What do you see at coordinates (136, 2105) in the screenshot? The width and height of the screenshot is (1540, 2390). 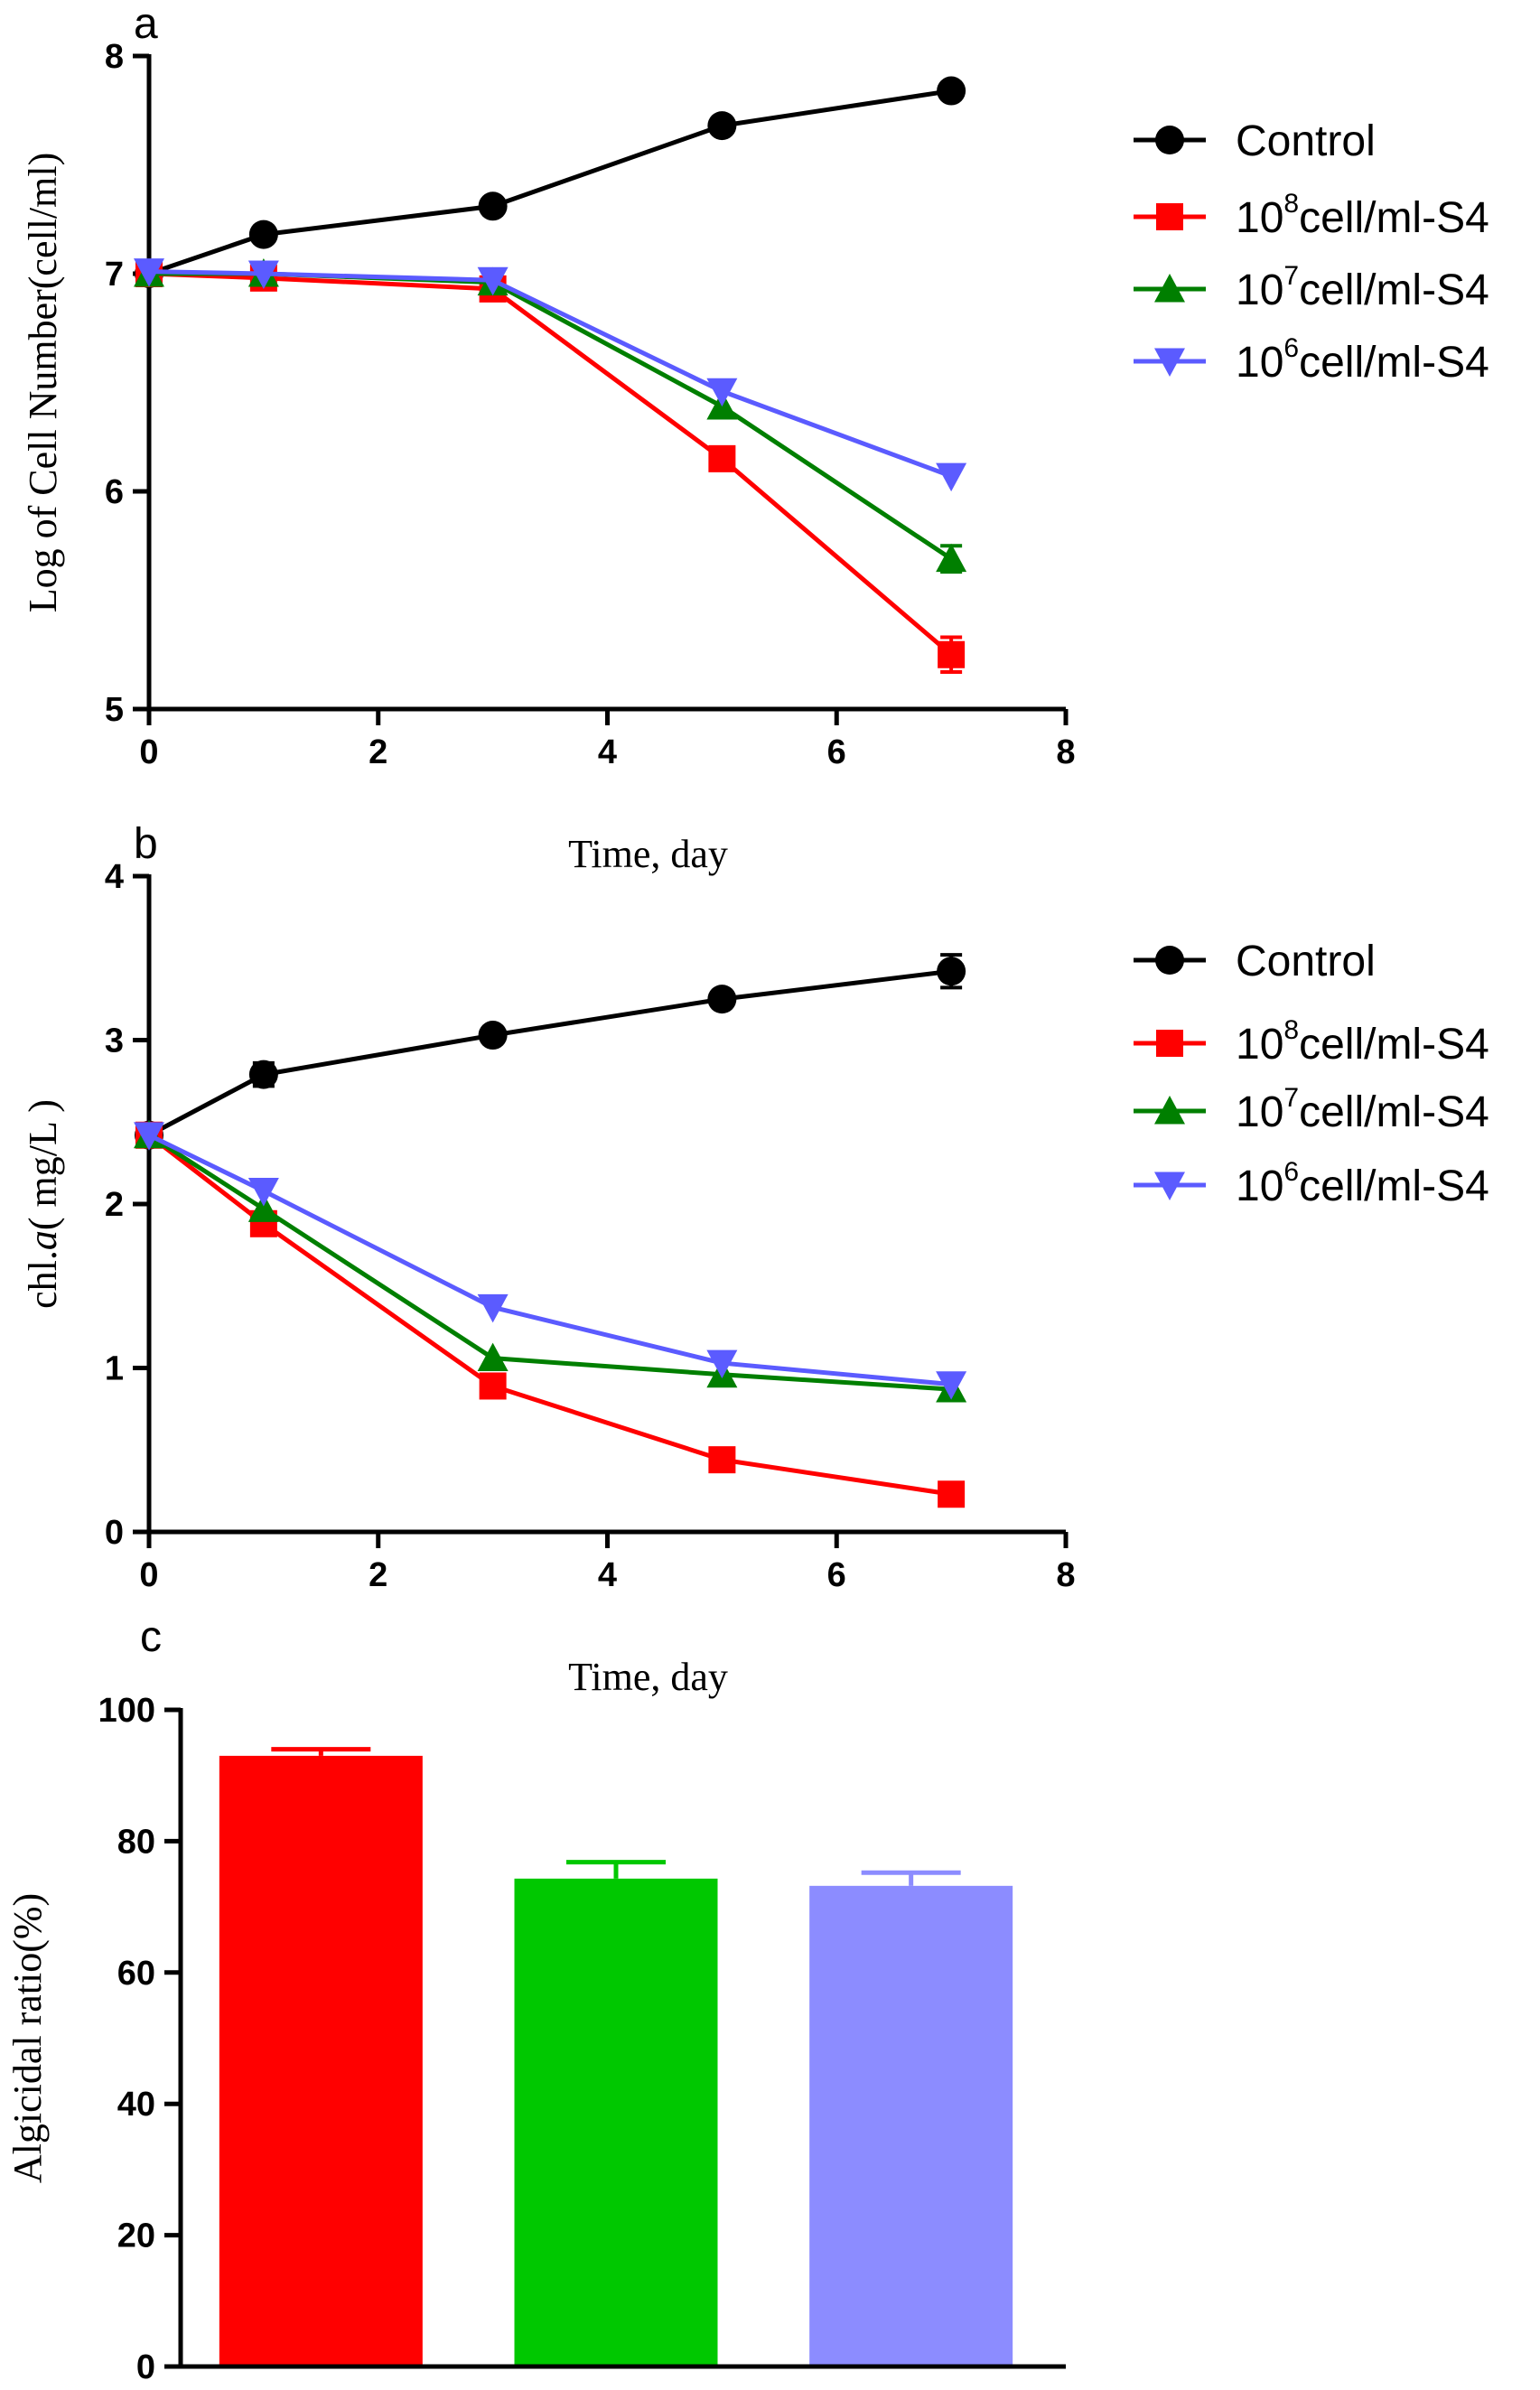 I see `y-tick-label: 40` at bounding box center [136, 2105].